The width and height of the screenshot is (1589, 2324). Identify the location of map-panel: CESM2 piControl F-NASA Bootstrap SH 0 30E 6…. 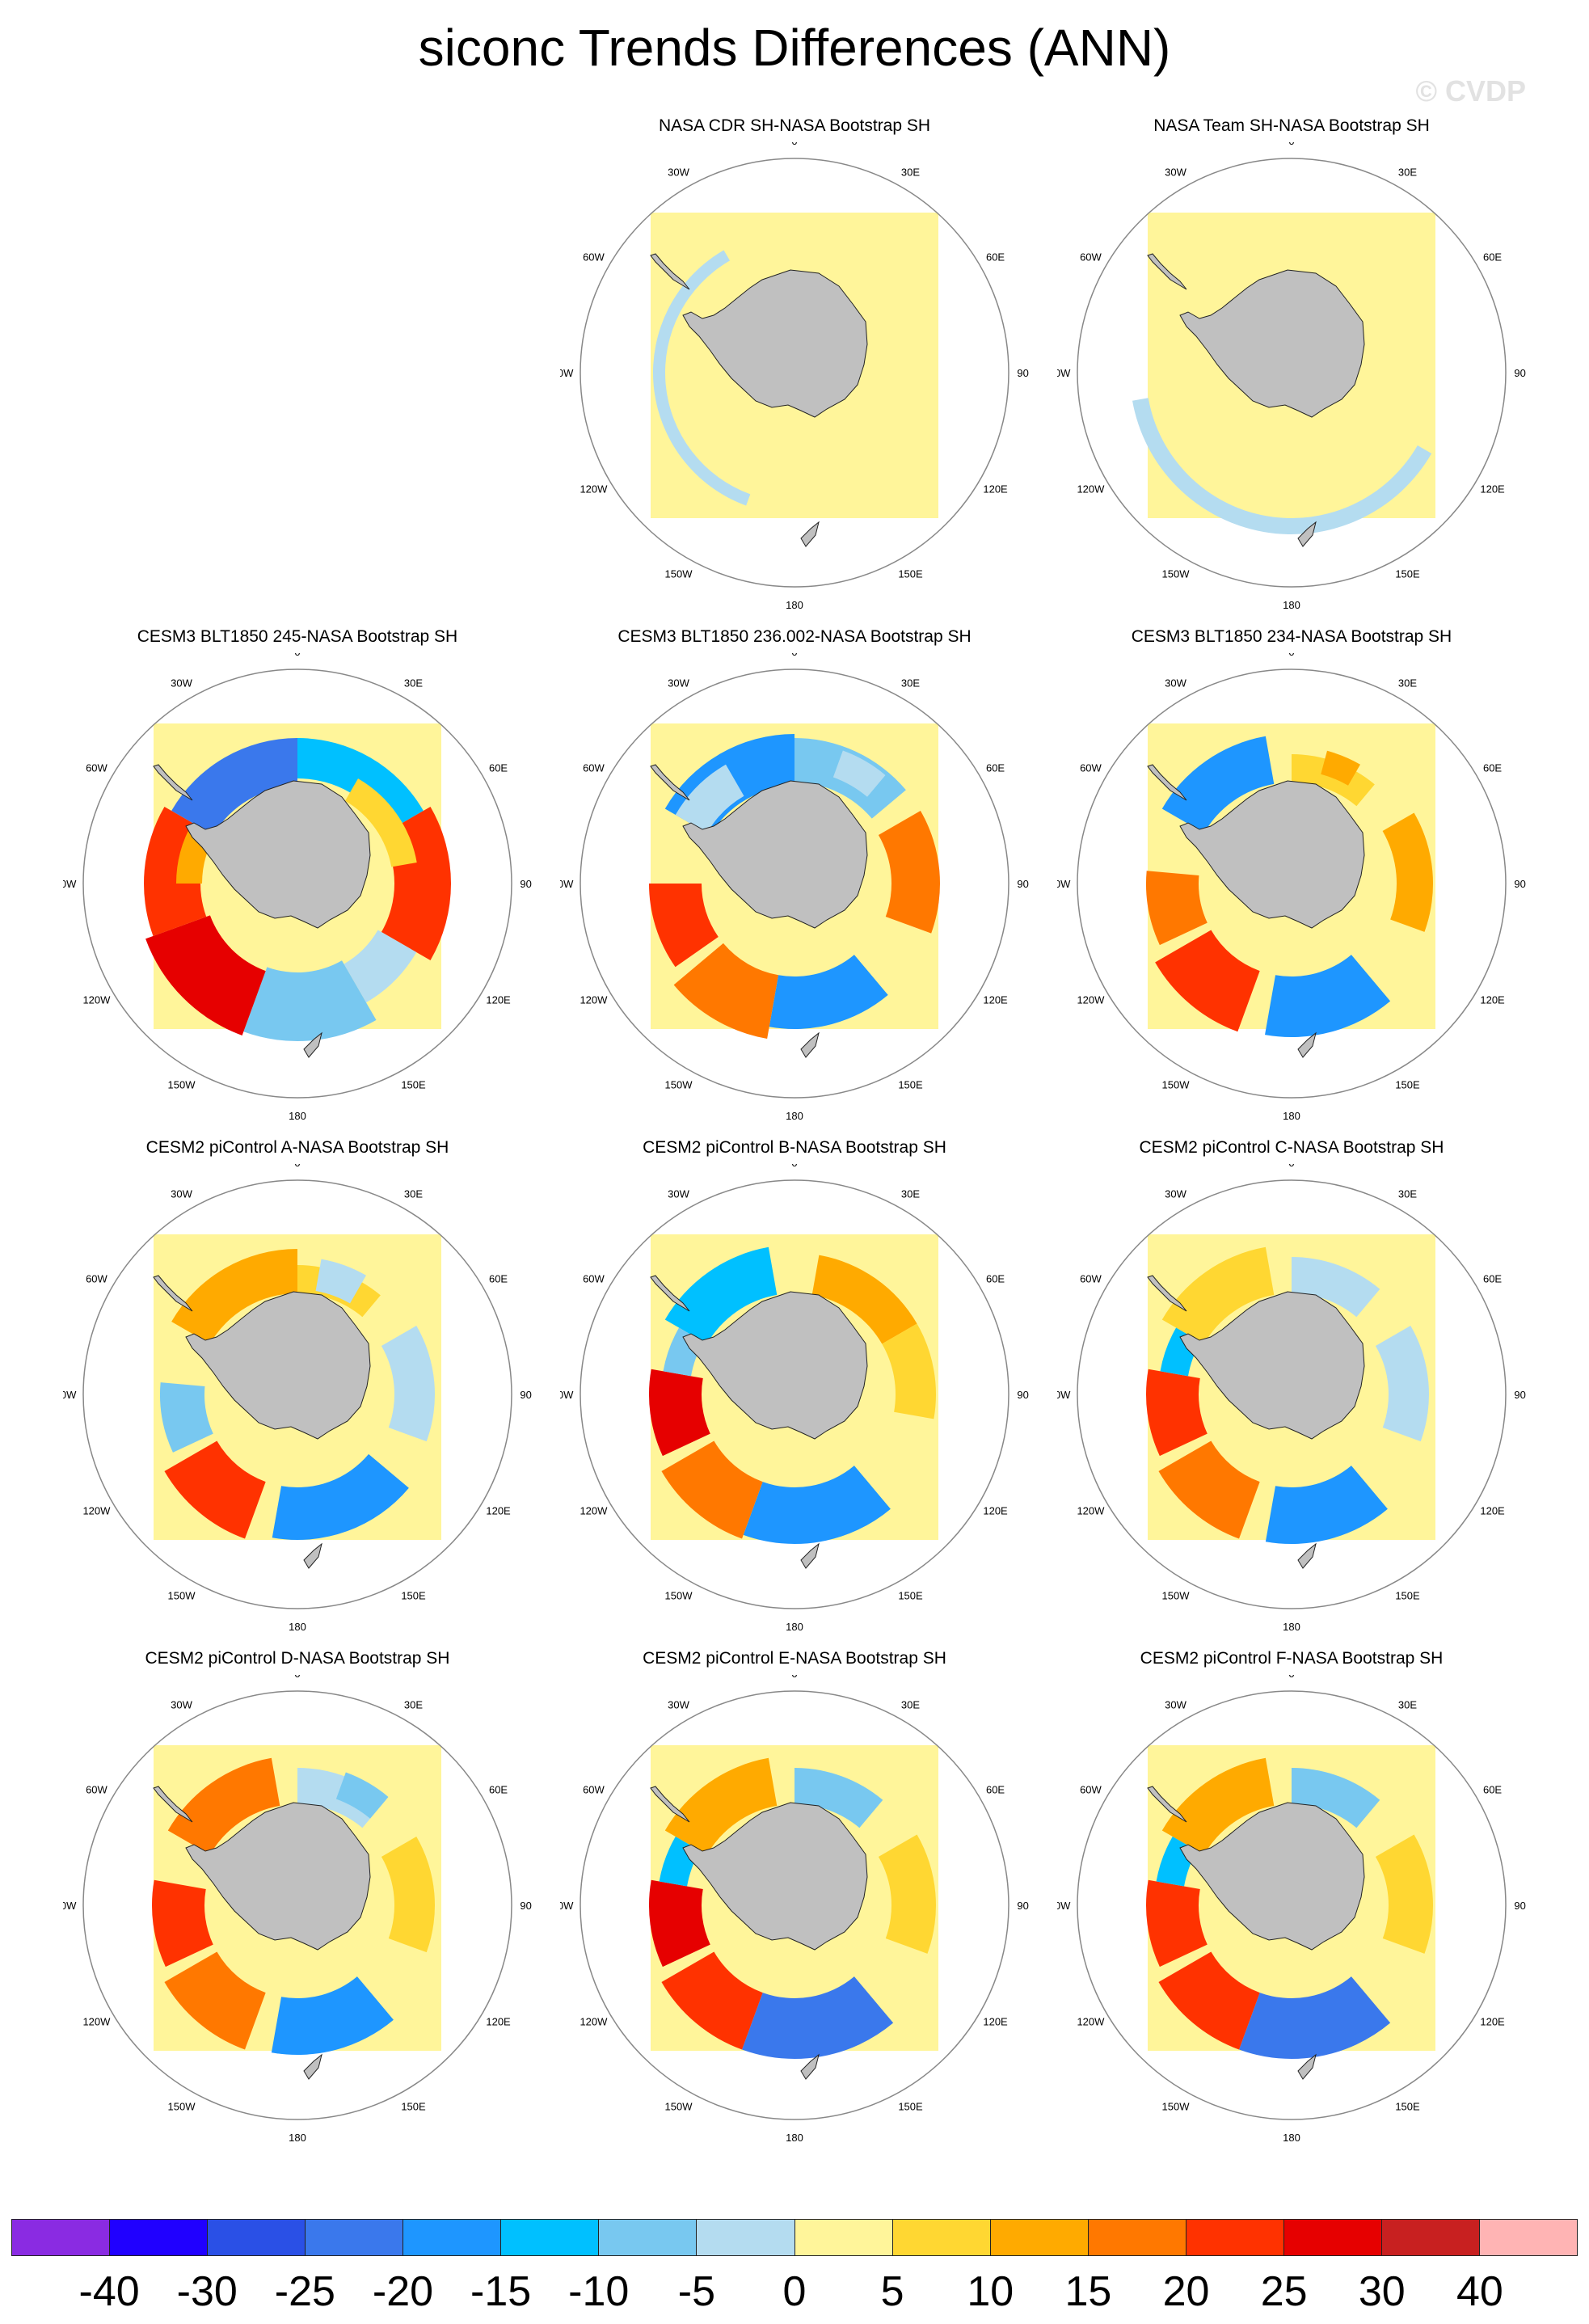
(1291, 1900).